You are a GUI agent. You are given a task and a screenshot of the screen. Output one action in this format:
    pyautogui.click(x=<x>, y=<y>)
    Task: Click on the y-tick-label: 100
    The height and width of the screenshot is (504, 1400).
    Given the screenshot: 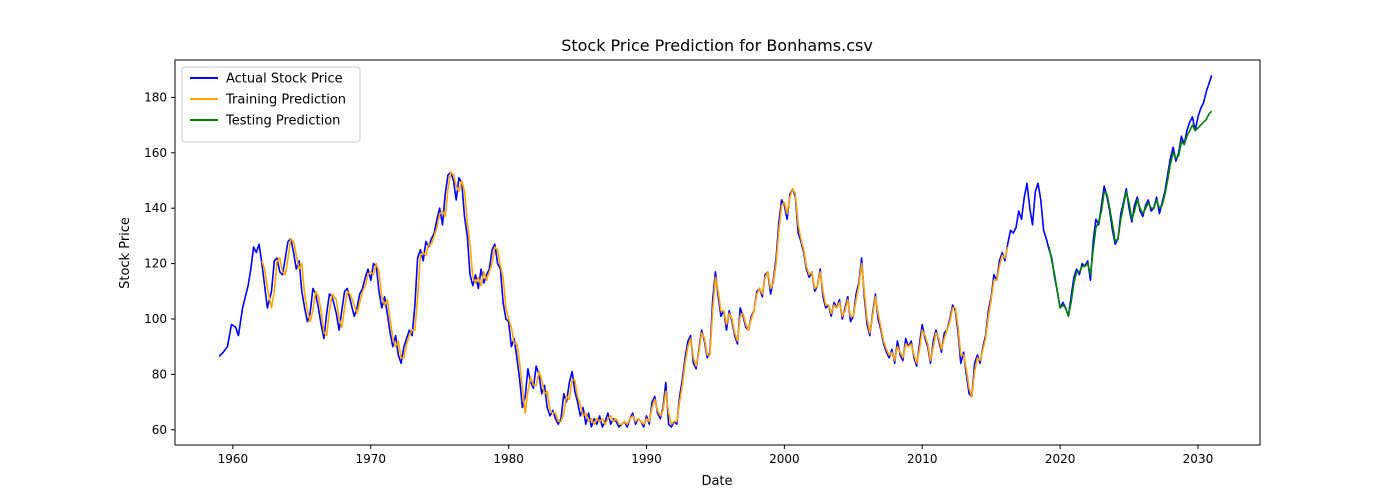 What is the action you would take?
    pyautogui.click(x=155, y=319)
    